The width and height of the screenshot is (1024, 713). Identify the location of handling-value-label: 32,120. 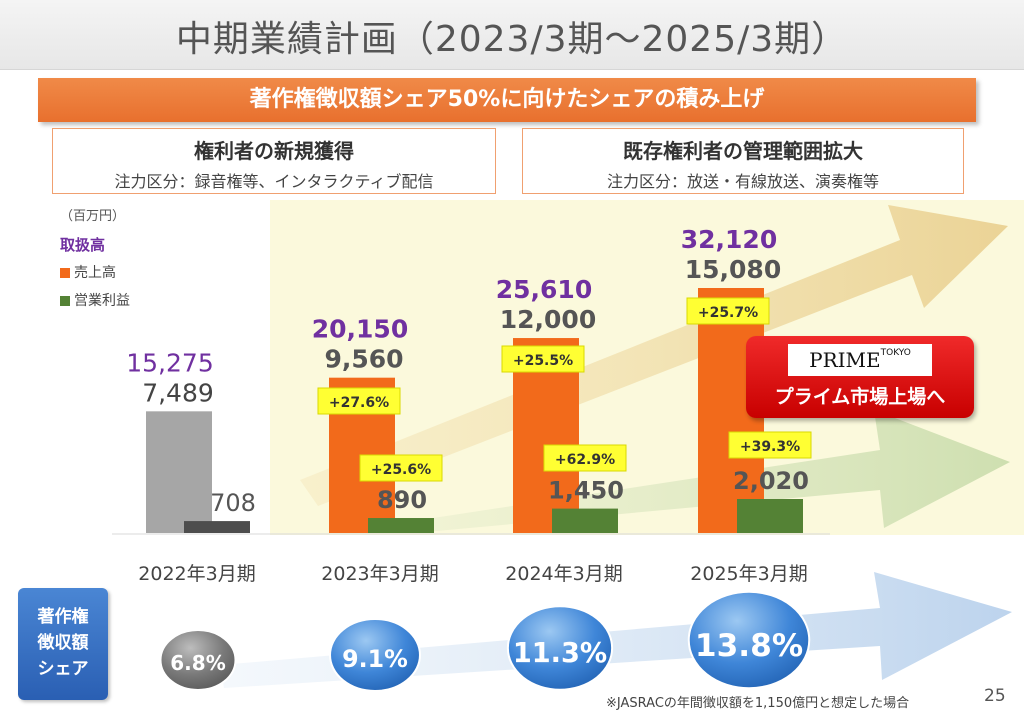
(729, 239).